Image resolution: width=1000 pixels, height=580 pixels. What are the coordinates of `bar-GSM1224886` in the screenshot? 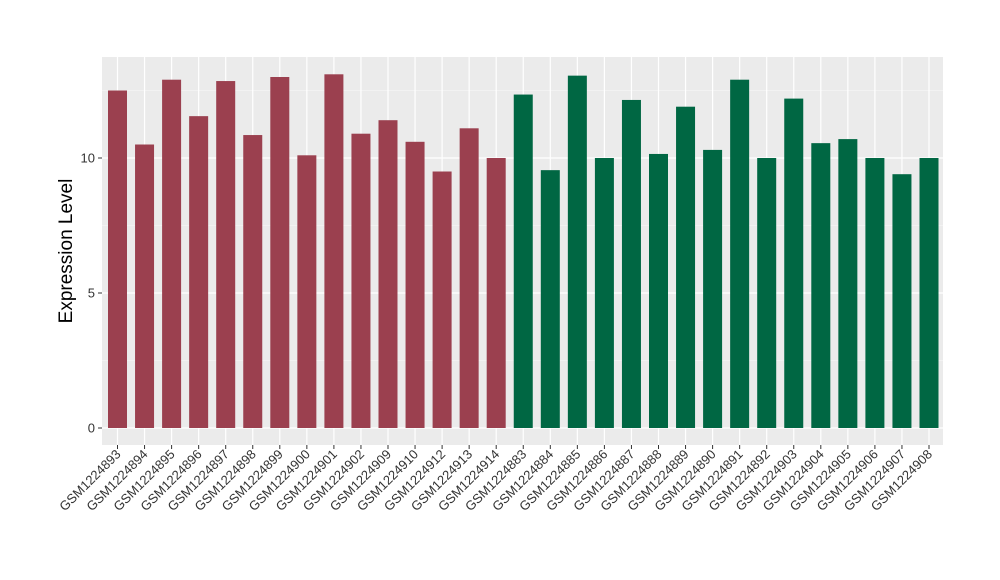 It's located at (604, 293).